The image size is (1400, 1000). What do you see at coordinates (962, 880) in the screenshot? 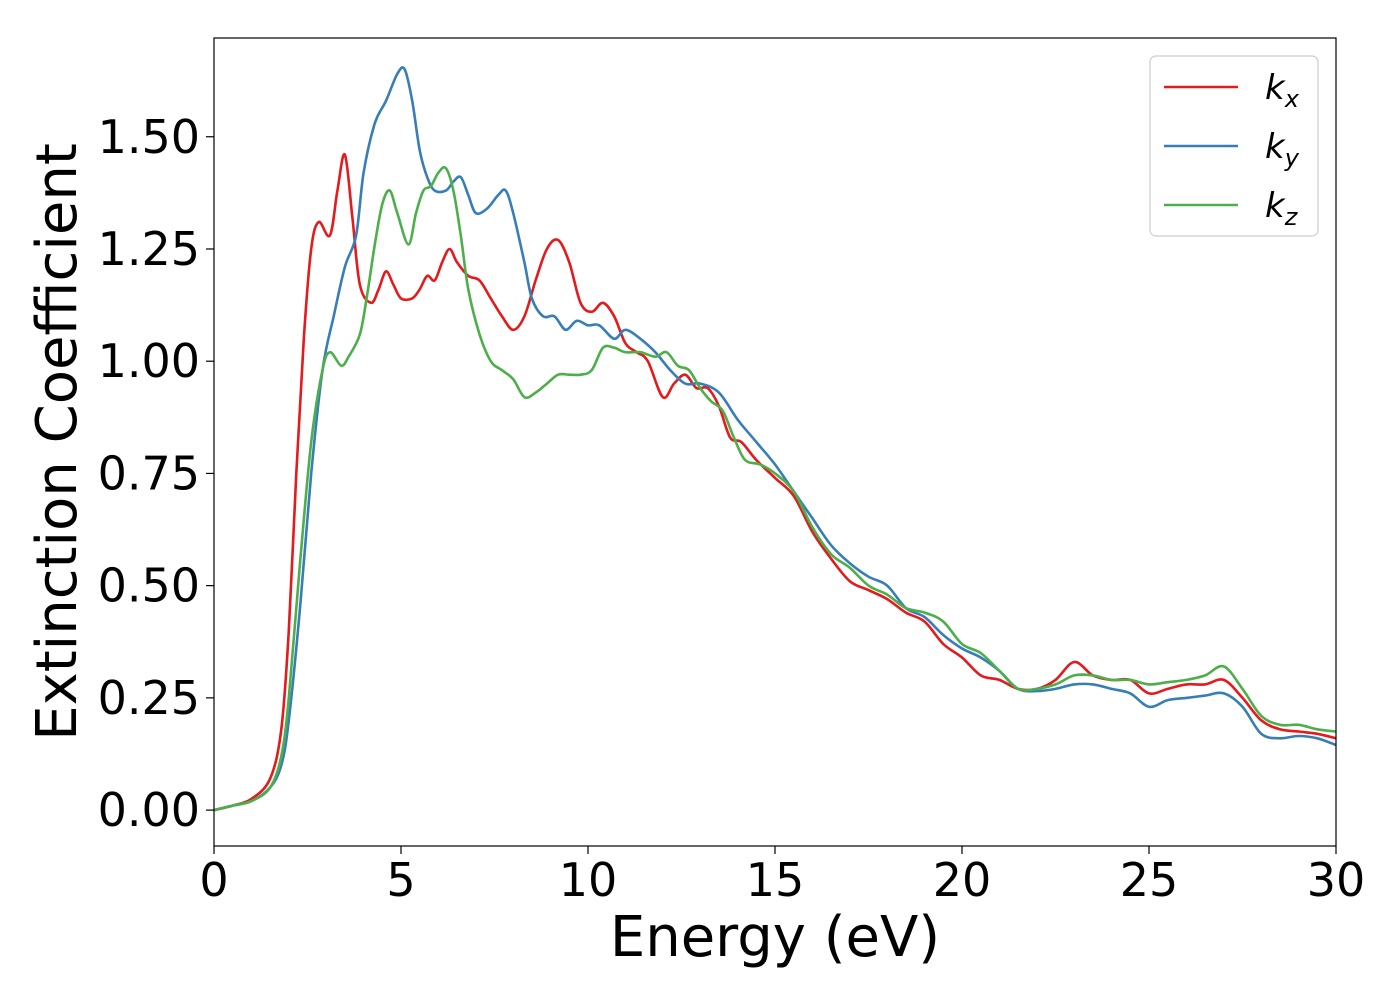
I see `x-tick-label: 20` at bounding box center [962, 880].